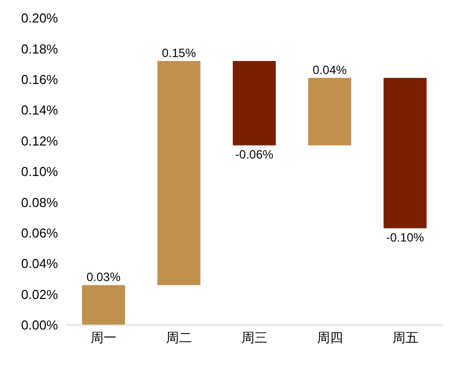 This screenshot has height=368, width=466. I want to click on x-tick-label: 周四, so click(329, 338).